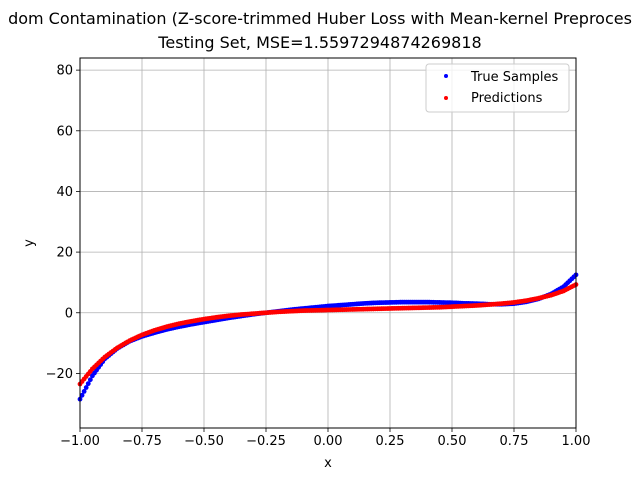  What do you see at coordinates (514, 441) in the screenshot?
I see `x-tick-label: 0.75` at bounding box center [514, 441].